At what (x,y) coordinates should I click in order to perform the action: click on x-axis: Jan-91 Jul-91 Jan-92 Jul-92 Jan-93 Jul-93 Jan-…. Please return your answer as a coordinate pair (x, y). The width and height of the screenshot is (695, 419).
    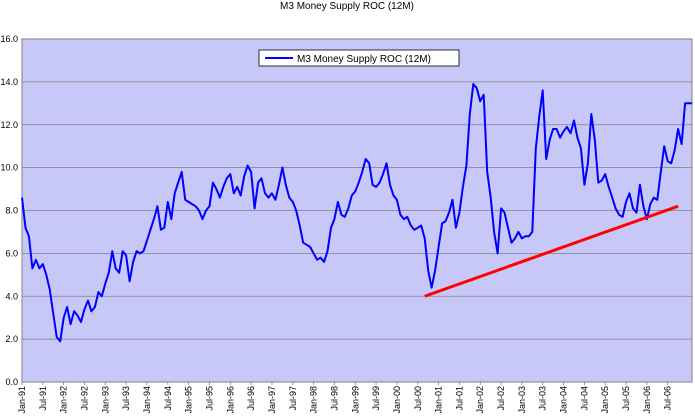
    Looking at the image, I should click on (345, 398).